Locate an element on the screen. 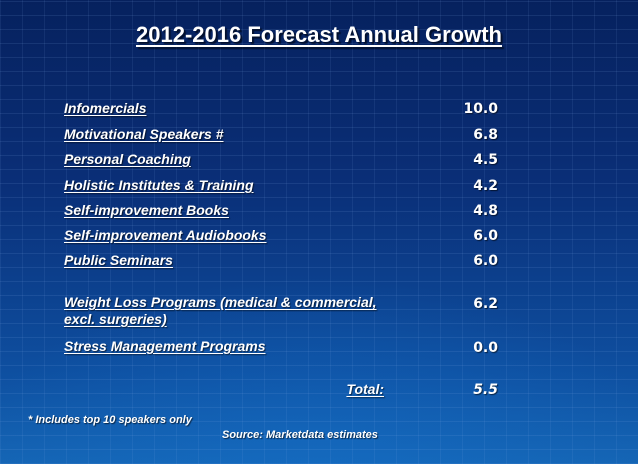 This screenshot has width=638, height=464. row-value-self-improvement-audiobooks: 6.0 is located at coordinates (485, 236).